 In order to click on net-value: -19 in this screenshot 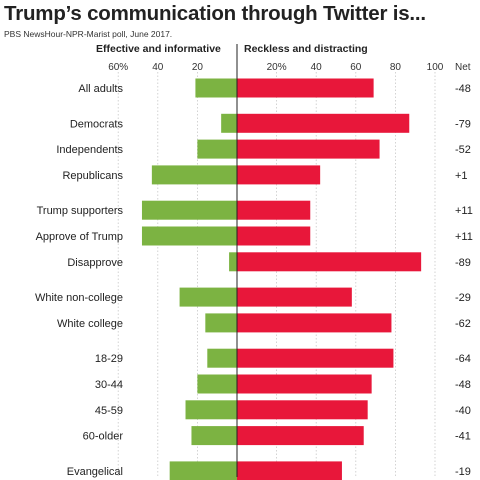, I will do `click(463, 472)`.